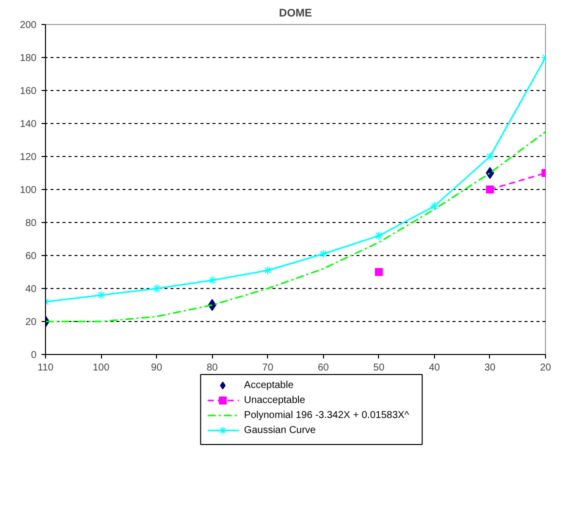  Describe the element at coordinates (275, 400) in the screenshot. I see `legend-label: Unacceptable` at that location.